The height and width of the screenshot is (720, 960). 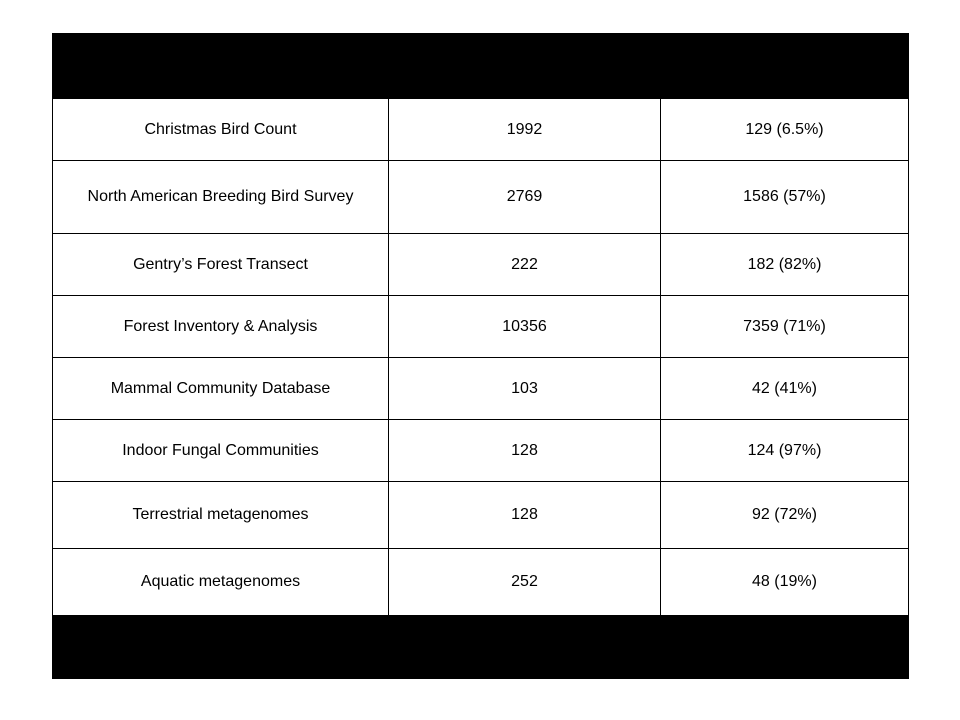 I want to click on header-analyzable-sites: analyzable sites, so click(x=784, y=66).